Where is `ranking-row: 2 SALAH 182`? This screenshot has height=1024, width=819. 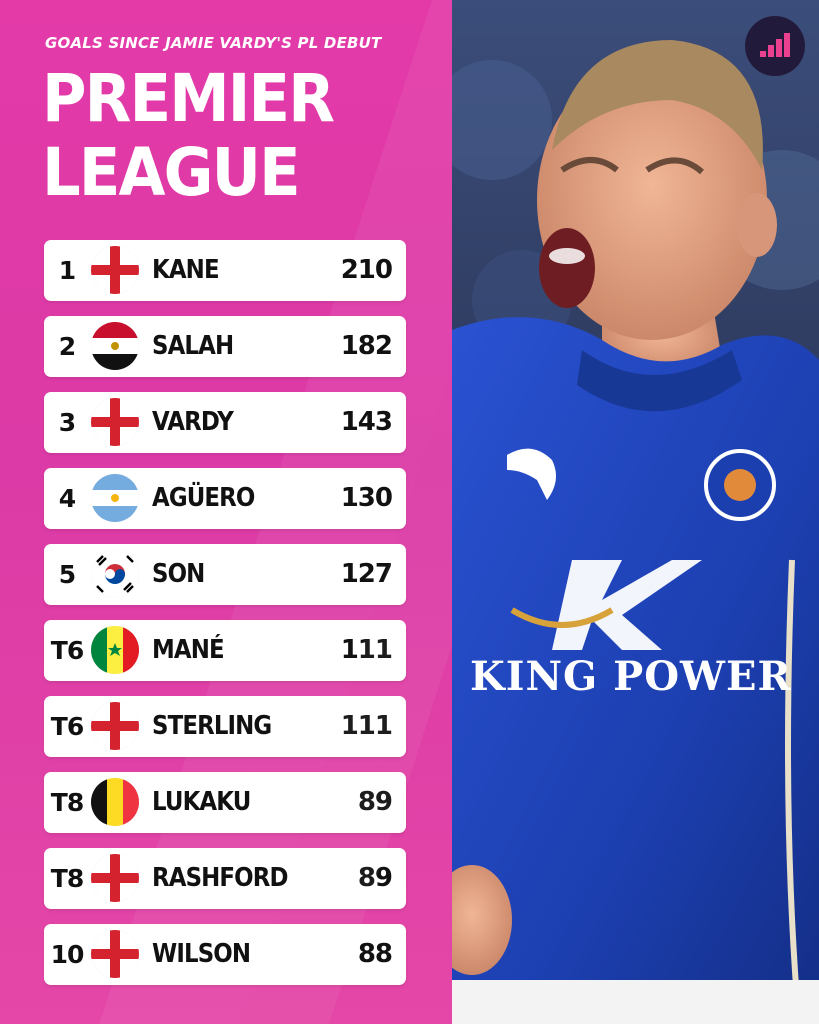
ranking-row: 2 SALAH 182 is located at coordinates (225, 346).